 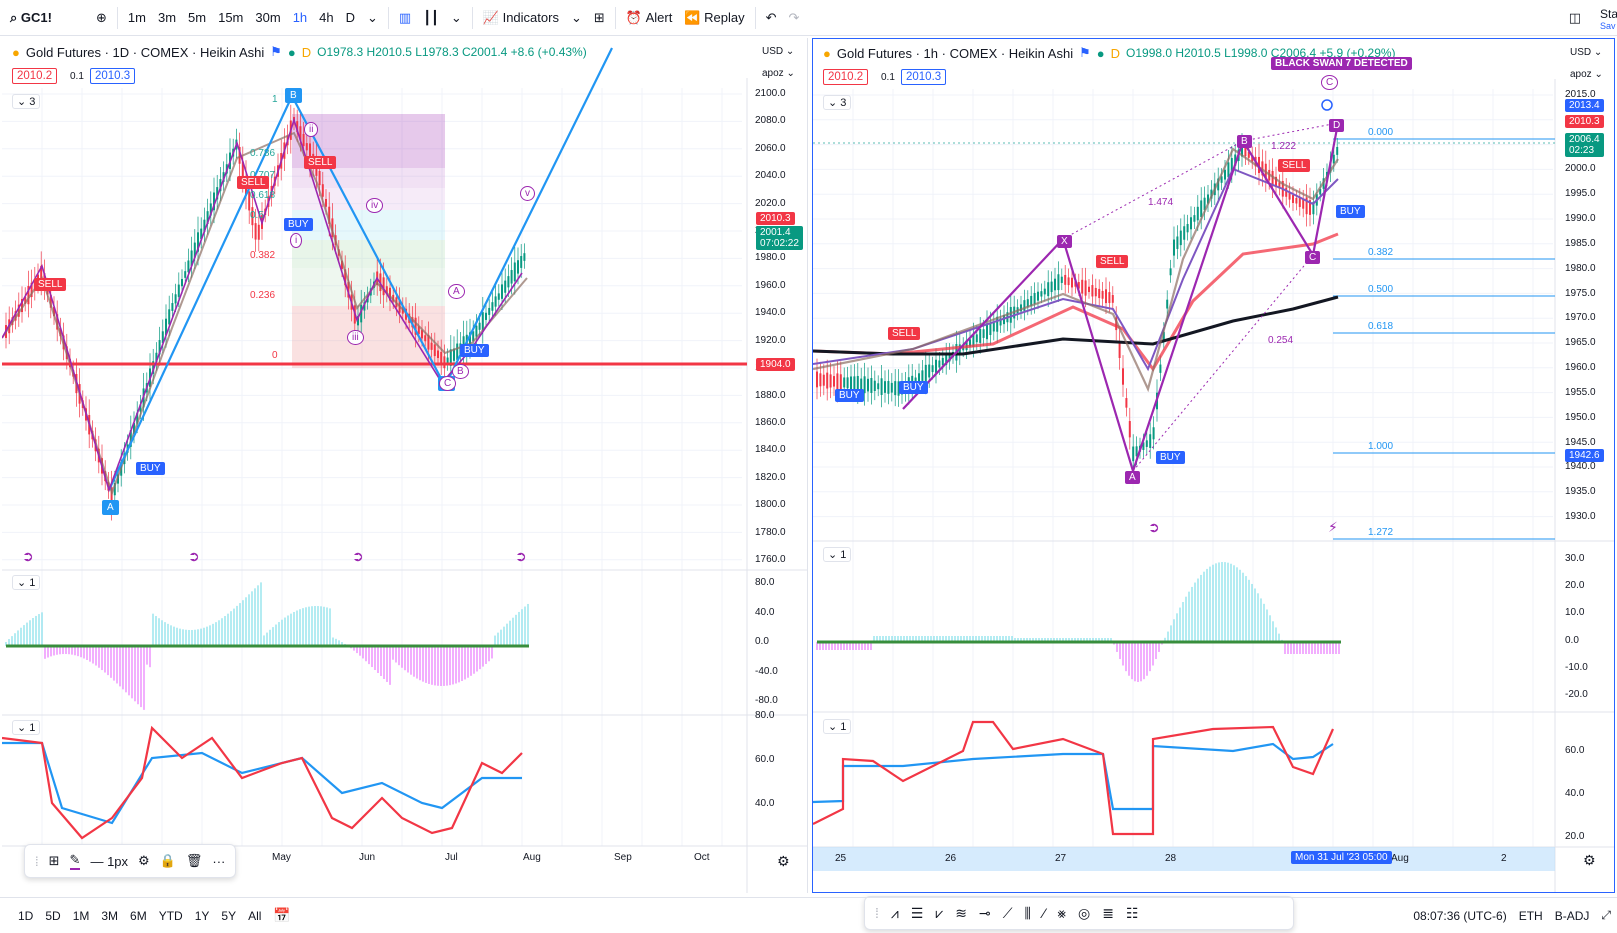 I want to click on fullscreen-icon: ⤢, so click(x=1606, y=915).